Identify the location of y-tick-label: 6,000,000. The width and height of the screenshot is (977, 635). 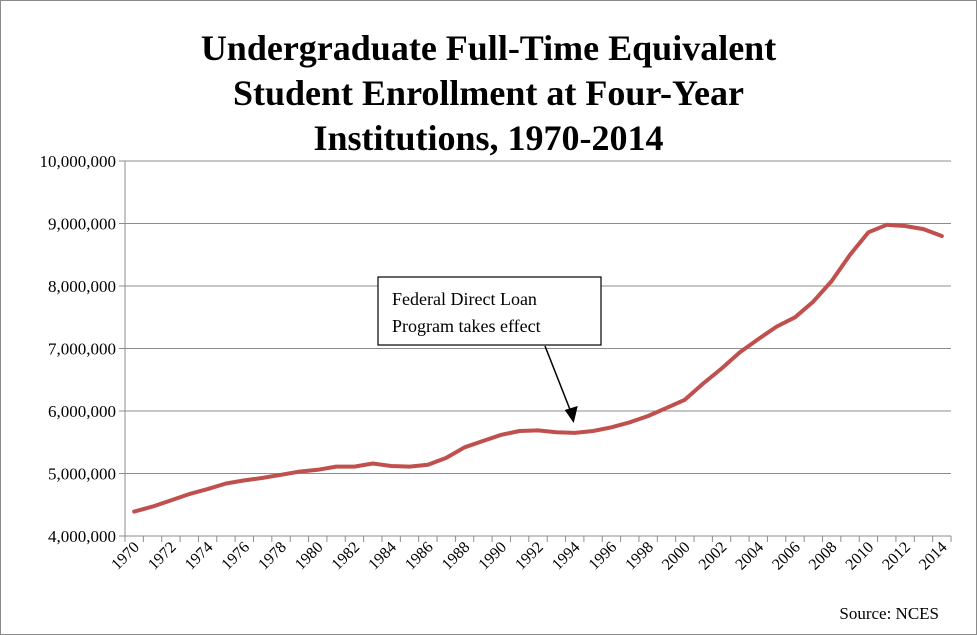
(82, 411).